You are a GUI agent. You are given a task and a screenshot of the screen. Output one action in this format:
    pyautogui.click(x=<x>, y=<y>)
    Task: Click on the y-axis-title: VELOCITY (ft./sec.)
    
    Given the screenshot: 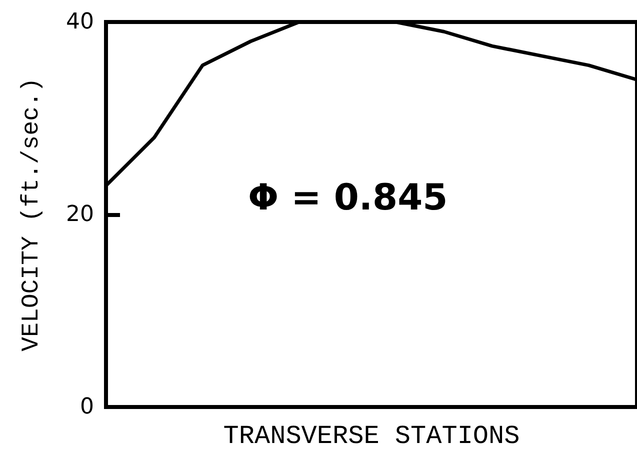 What is the action you would take?
    pyautogui.click(x=32, y=215)
    